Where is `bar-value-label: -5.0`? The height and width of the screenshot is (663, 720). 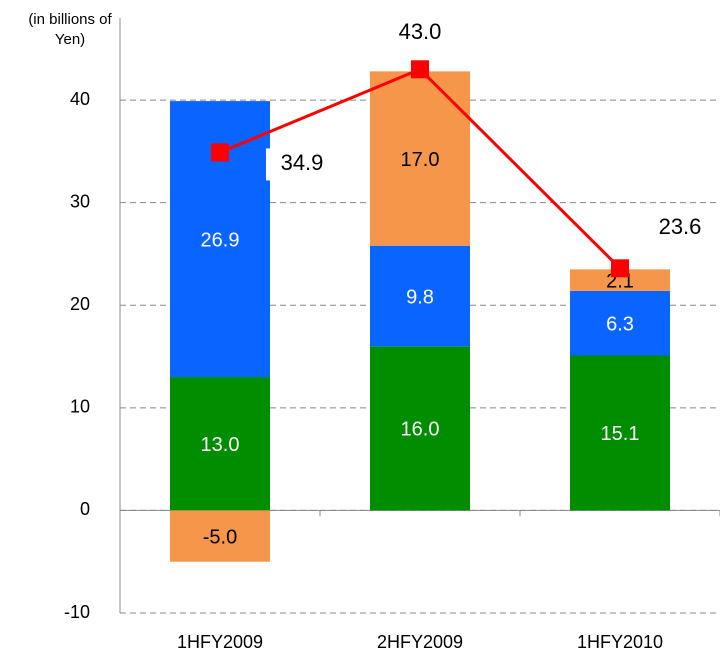
bar-value-label: -5.0 is located at coordinates (220, 537).